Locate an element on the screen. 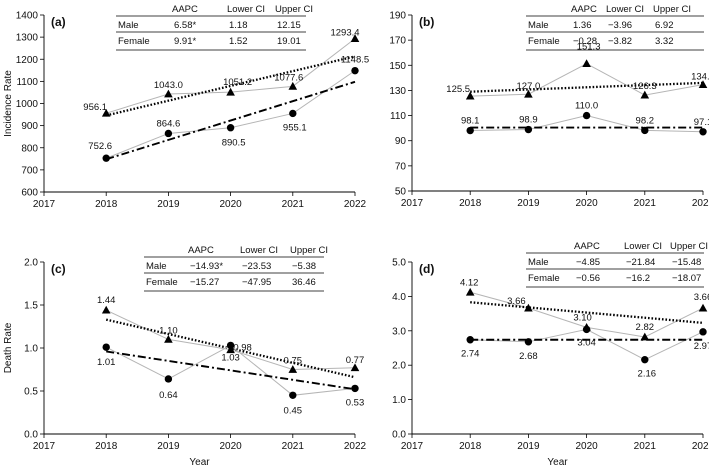 Image resolution: width=709 pixels, height=469 pixels. table-cell: −5.38 is located at coordinates (304, 266).